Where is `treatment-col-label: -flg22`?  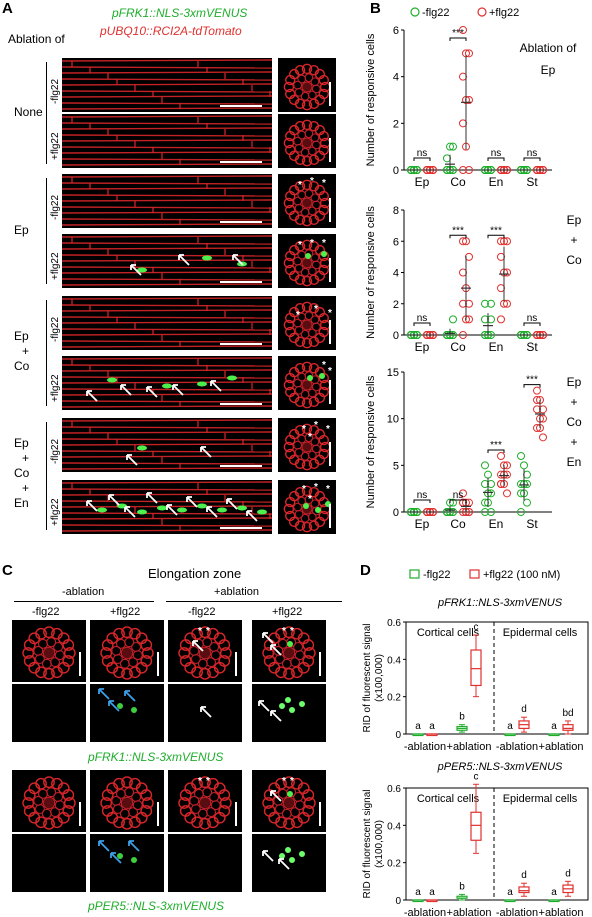 treatment-col-label: -flg22 is located at coordinates (202, 612).